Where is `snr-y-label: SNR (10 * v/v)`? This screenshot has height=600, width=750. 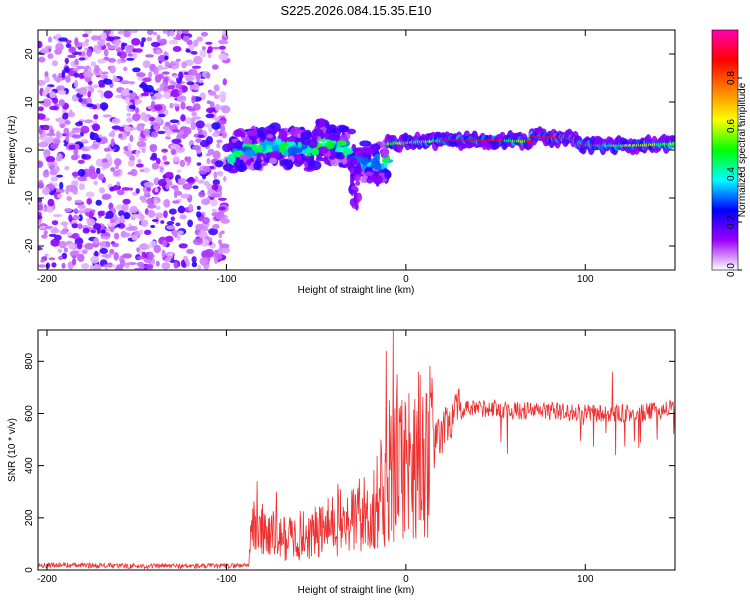
snr-y-label: SNR (10 * v/v) is located at coordinates (12, 450).